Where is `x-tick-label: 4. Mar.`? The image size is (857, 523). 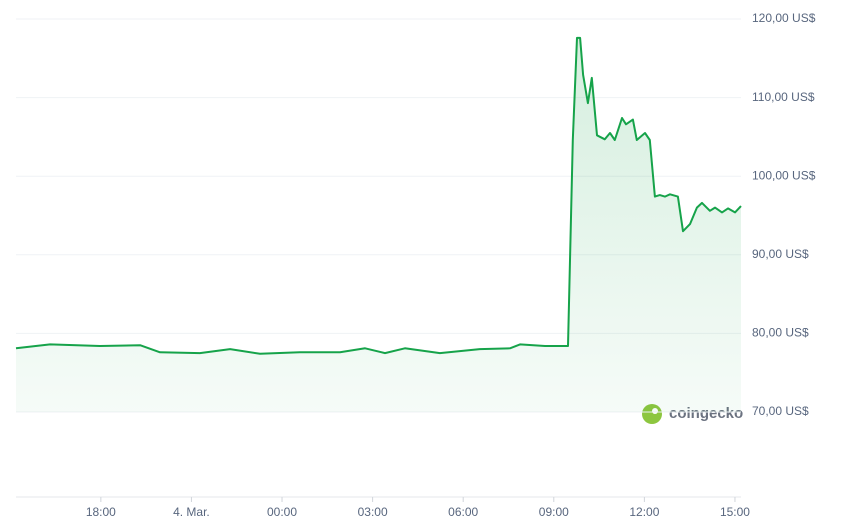
x-tick-label: 4. Mar. is located at coordinates (191, 512).